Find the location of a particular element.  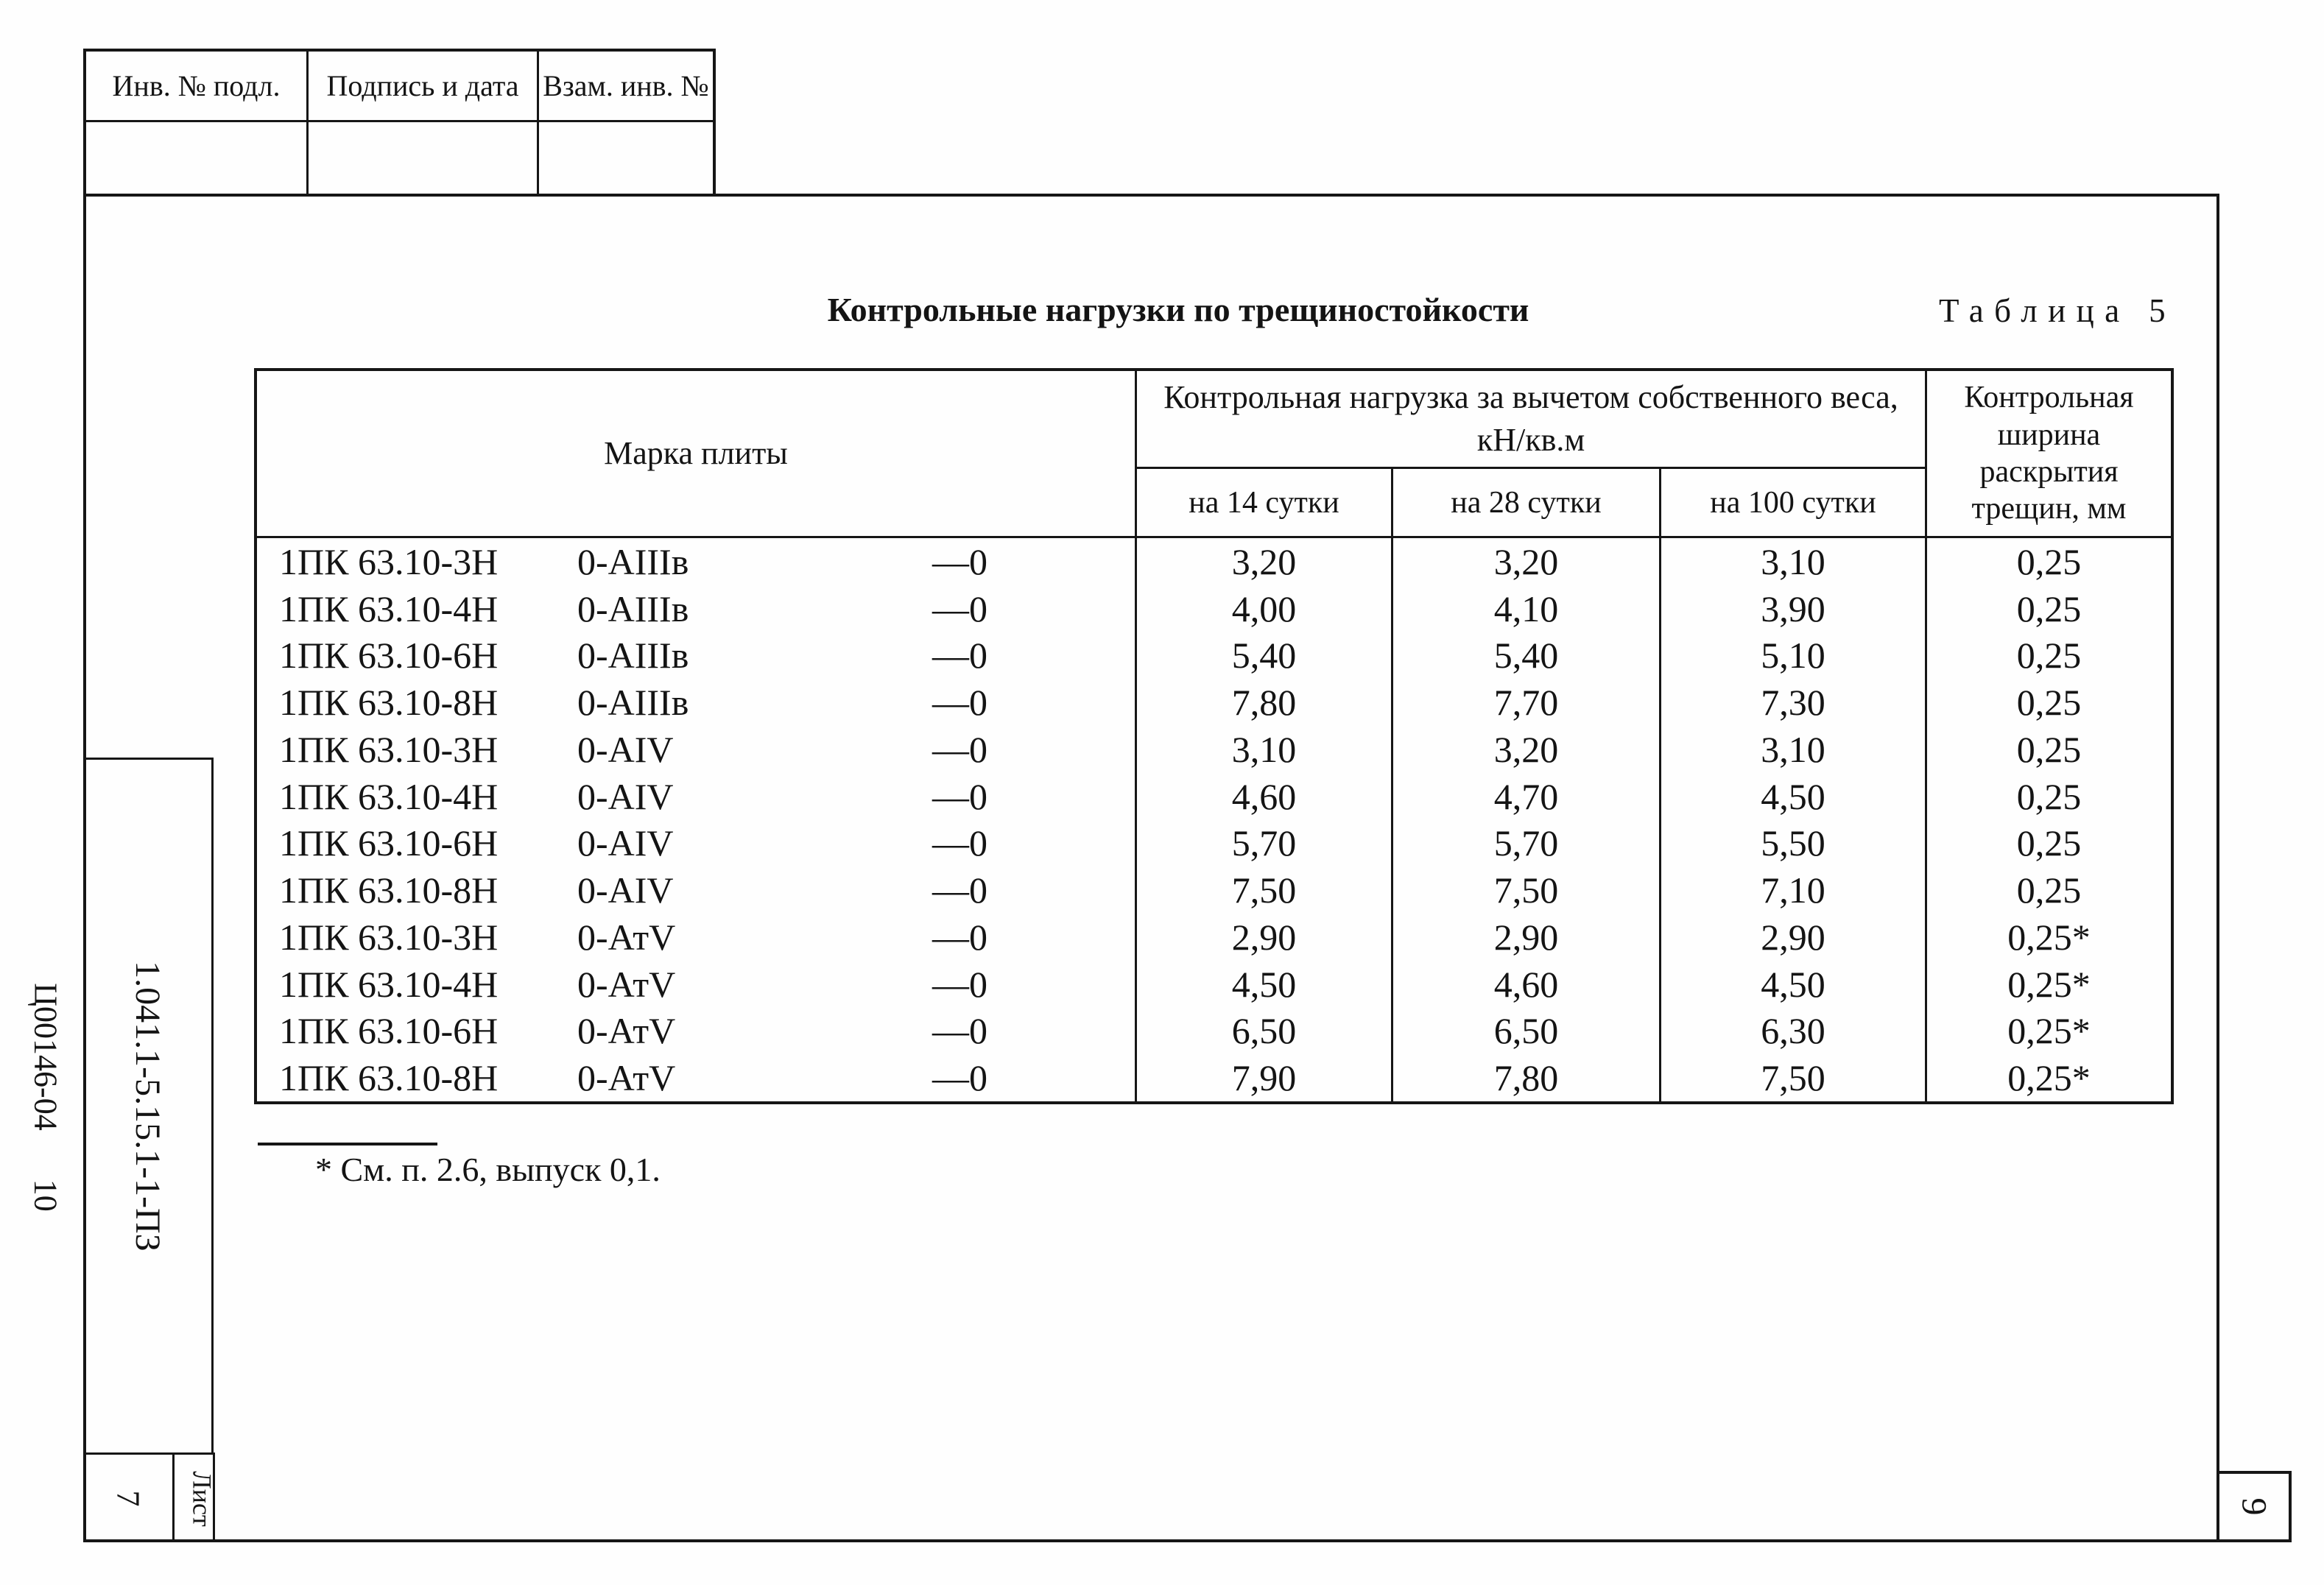

value-day100: 7,30 is located at coordinates (1794, 702).